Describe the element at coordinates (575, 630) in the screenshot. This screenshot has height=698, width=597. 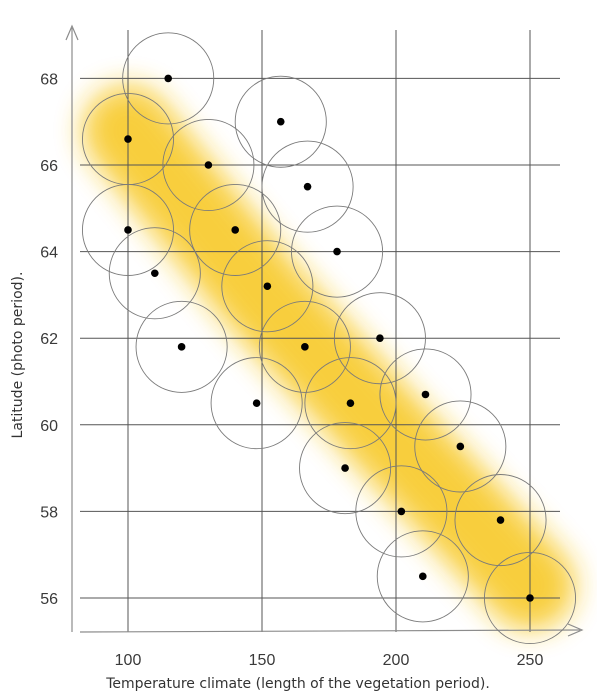
I see `x-axis-arrow` at that location.